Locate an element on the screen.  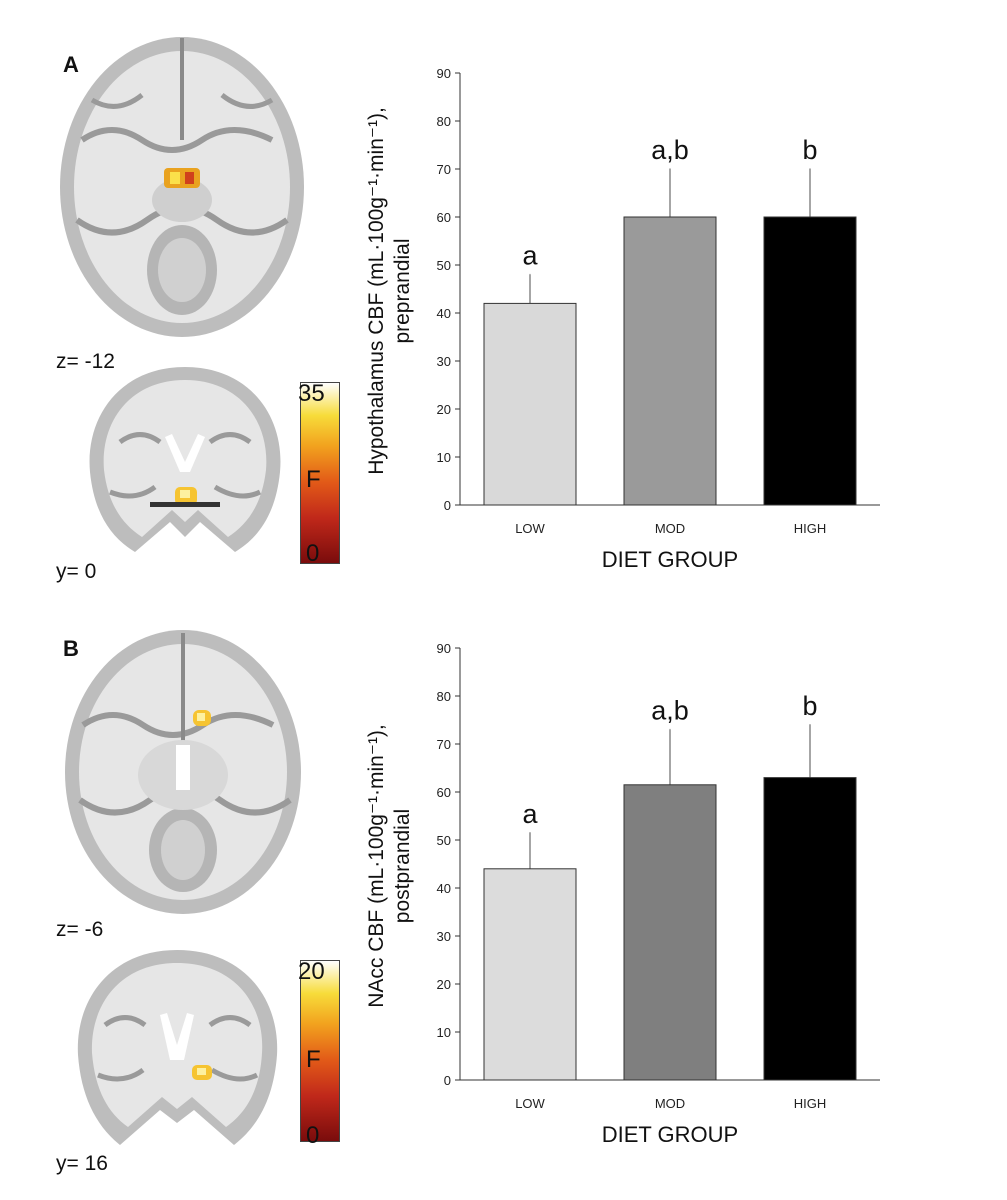
y-axis-label-line1: NAcc CBF (mL·100g⁻¹·min⁻¹), is located at coordinates (376, 866).